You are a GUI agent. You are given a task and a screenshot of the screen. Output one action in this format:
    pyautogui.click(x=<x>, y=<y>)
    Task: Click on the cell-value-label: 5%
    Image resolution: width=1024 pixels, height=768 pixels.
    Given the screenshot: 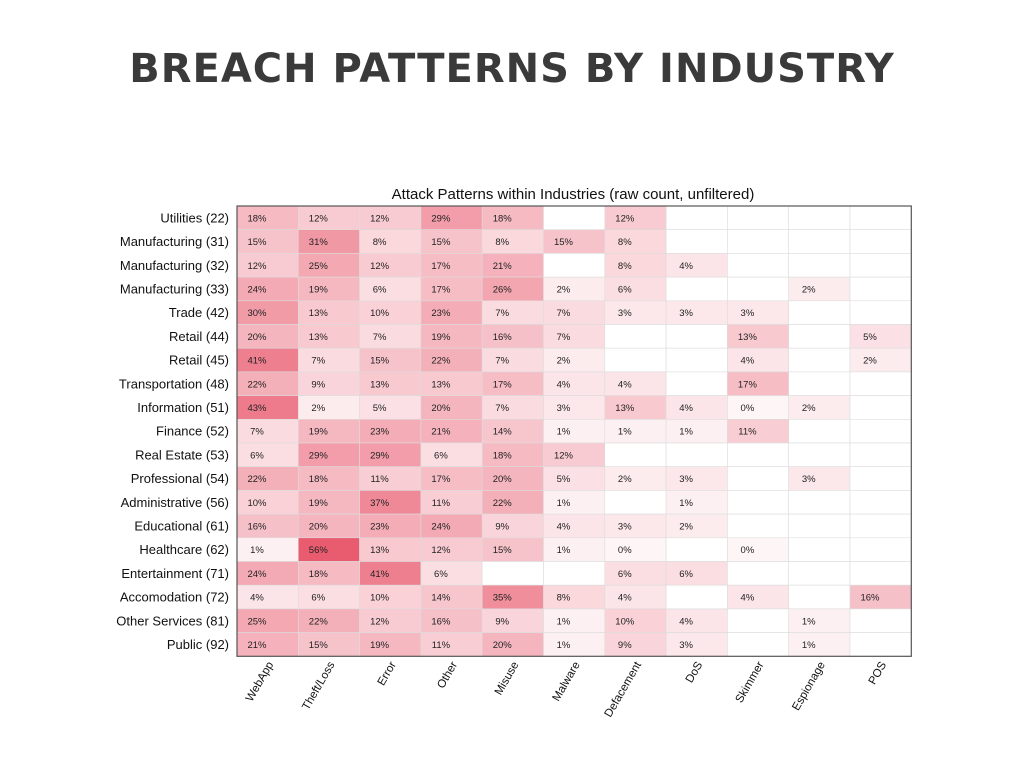 What is the action you would take?
    pyautogui.click(x=870, y=337)
    